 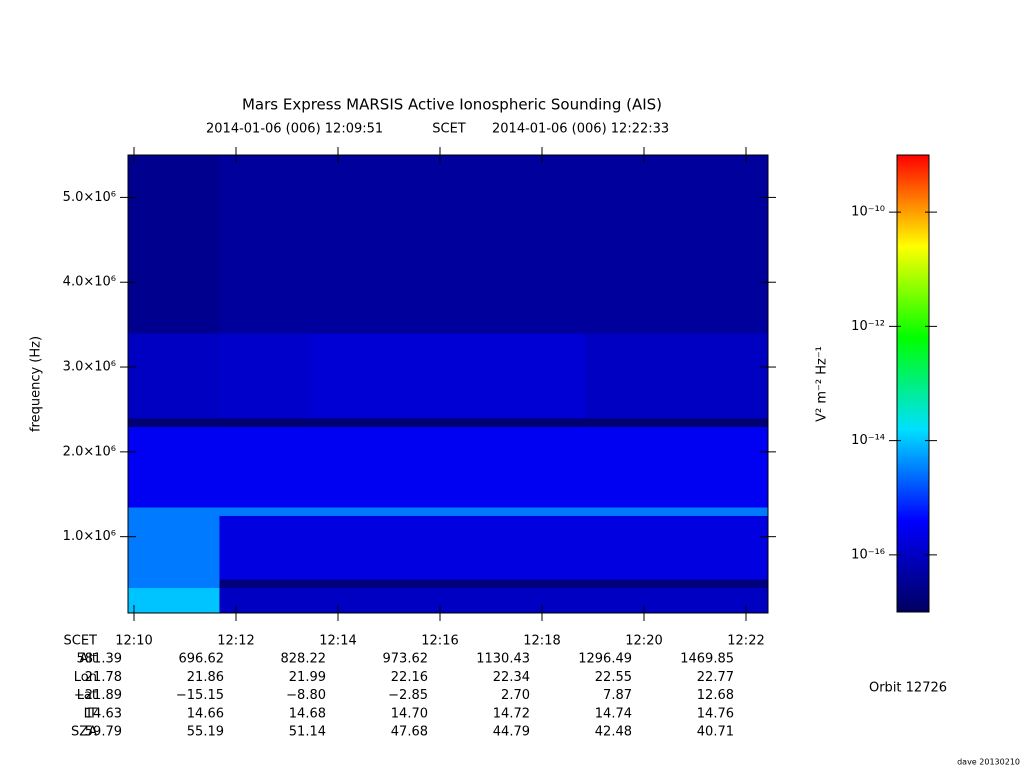 I want to click on ephemeris-row-label: SZA, so click(x=84, y=732).